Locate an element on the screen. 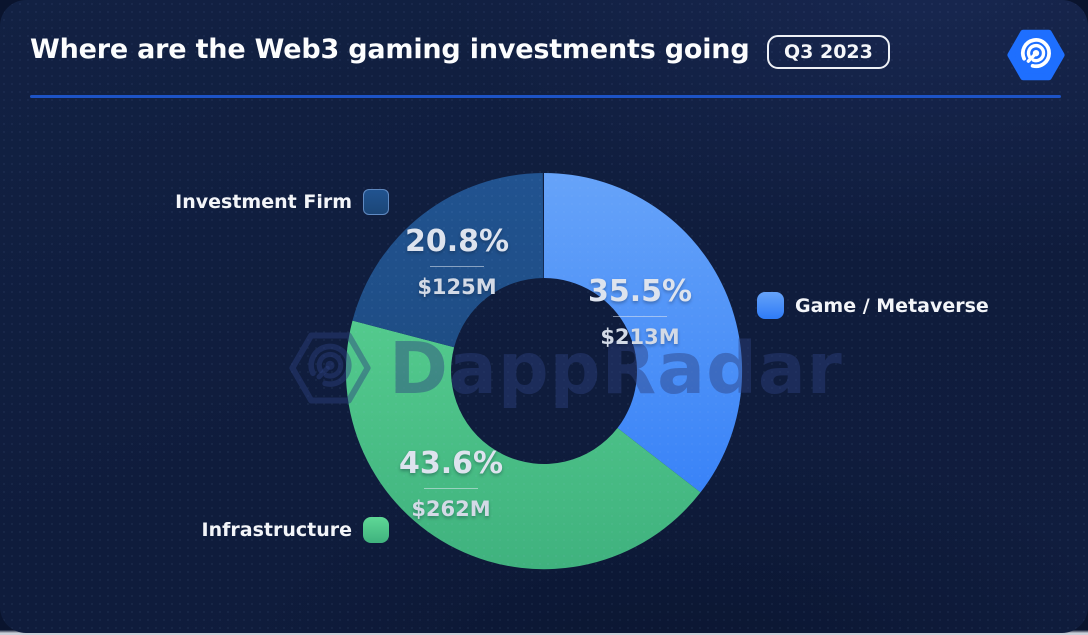 This screenshot has width=1088, height=635. donut-segment-investment-firm is located at coordinates (448, 260).